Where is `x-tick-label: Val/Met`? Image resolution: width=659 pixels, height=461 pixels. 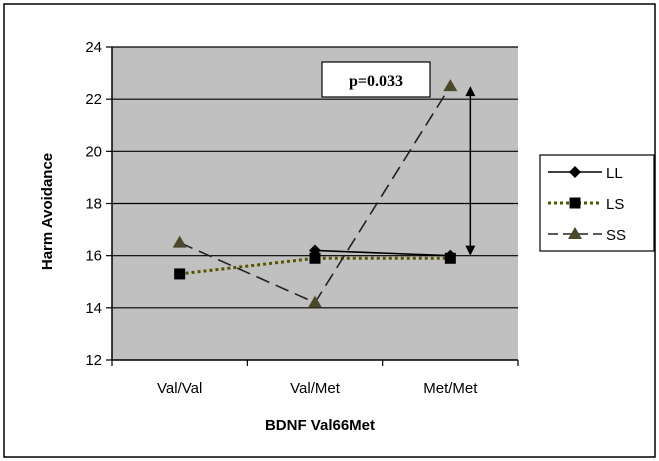 x-tick-label: Val/Met is located at coordinates (315, 388).